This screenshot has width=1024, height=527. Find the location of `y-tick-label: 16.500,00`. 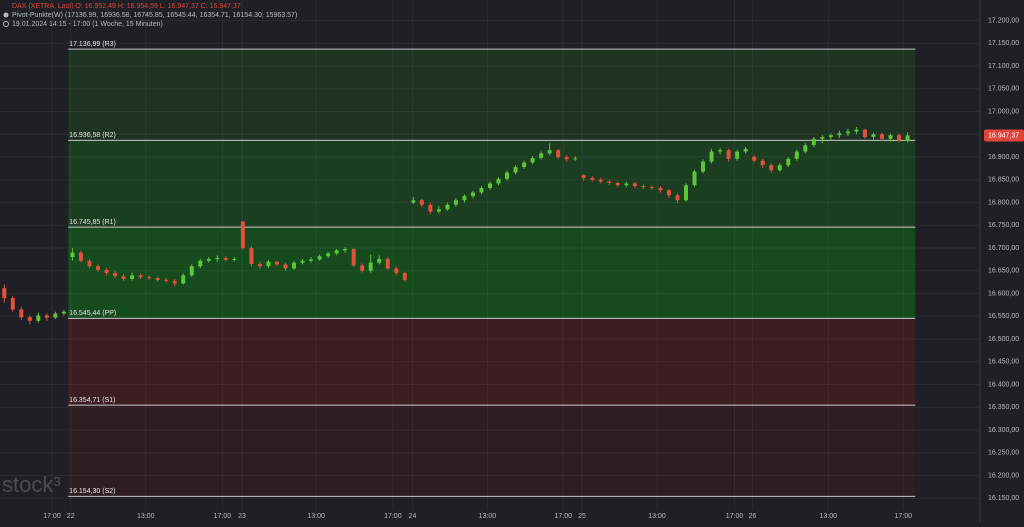

y-tick-label: 16.500,00 is located at coordinates (1003, 339).